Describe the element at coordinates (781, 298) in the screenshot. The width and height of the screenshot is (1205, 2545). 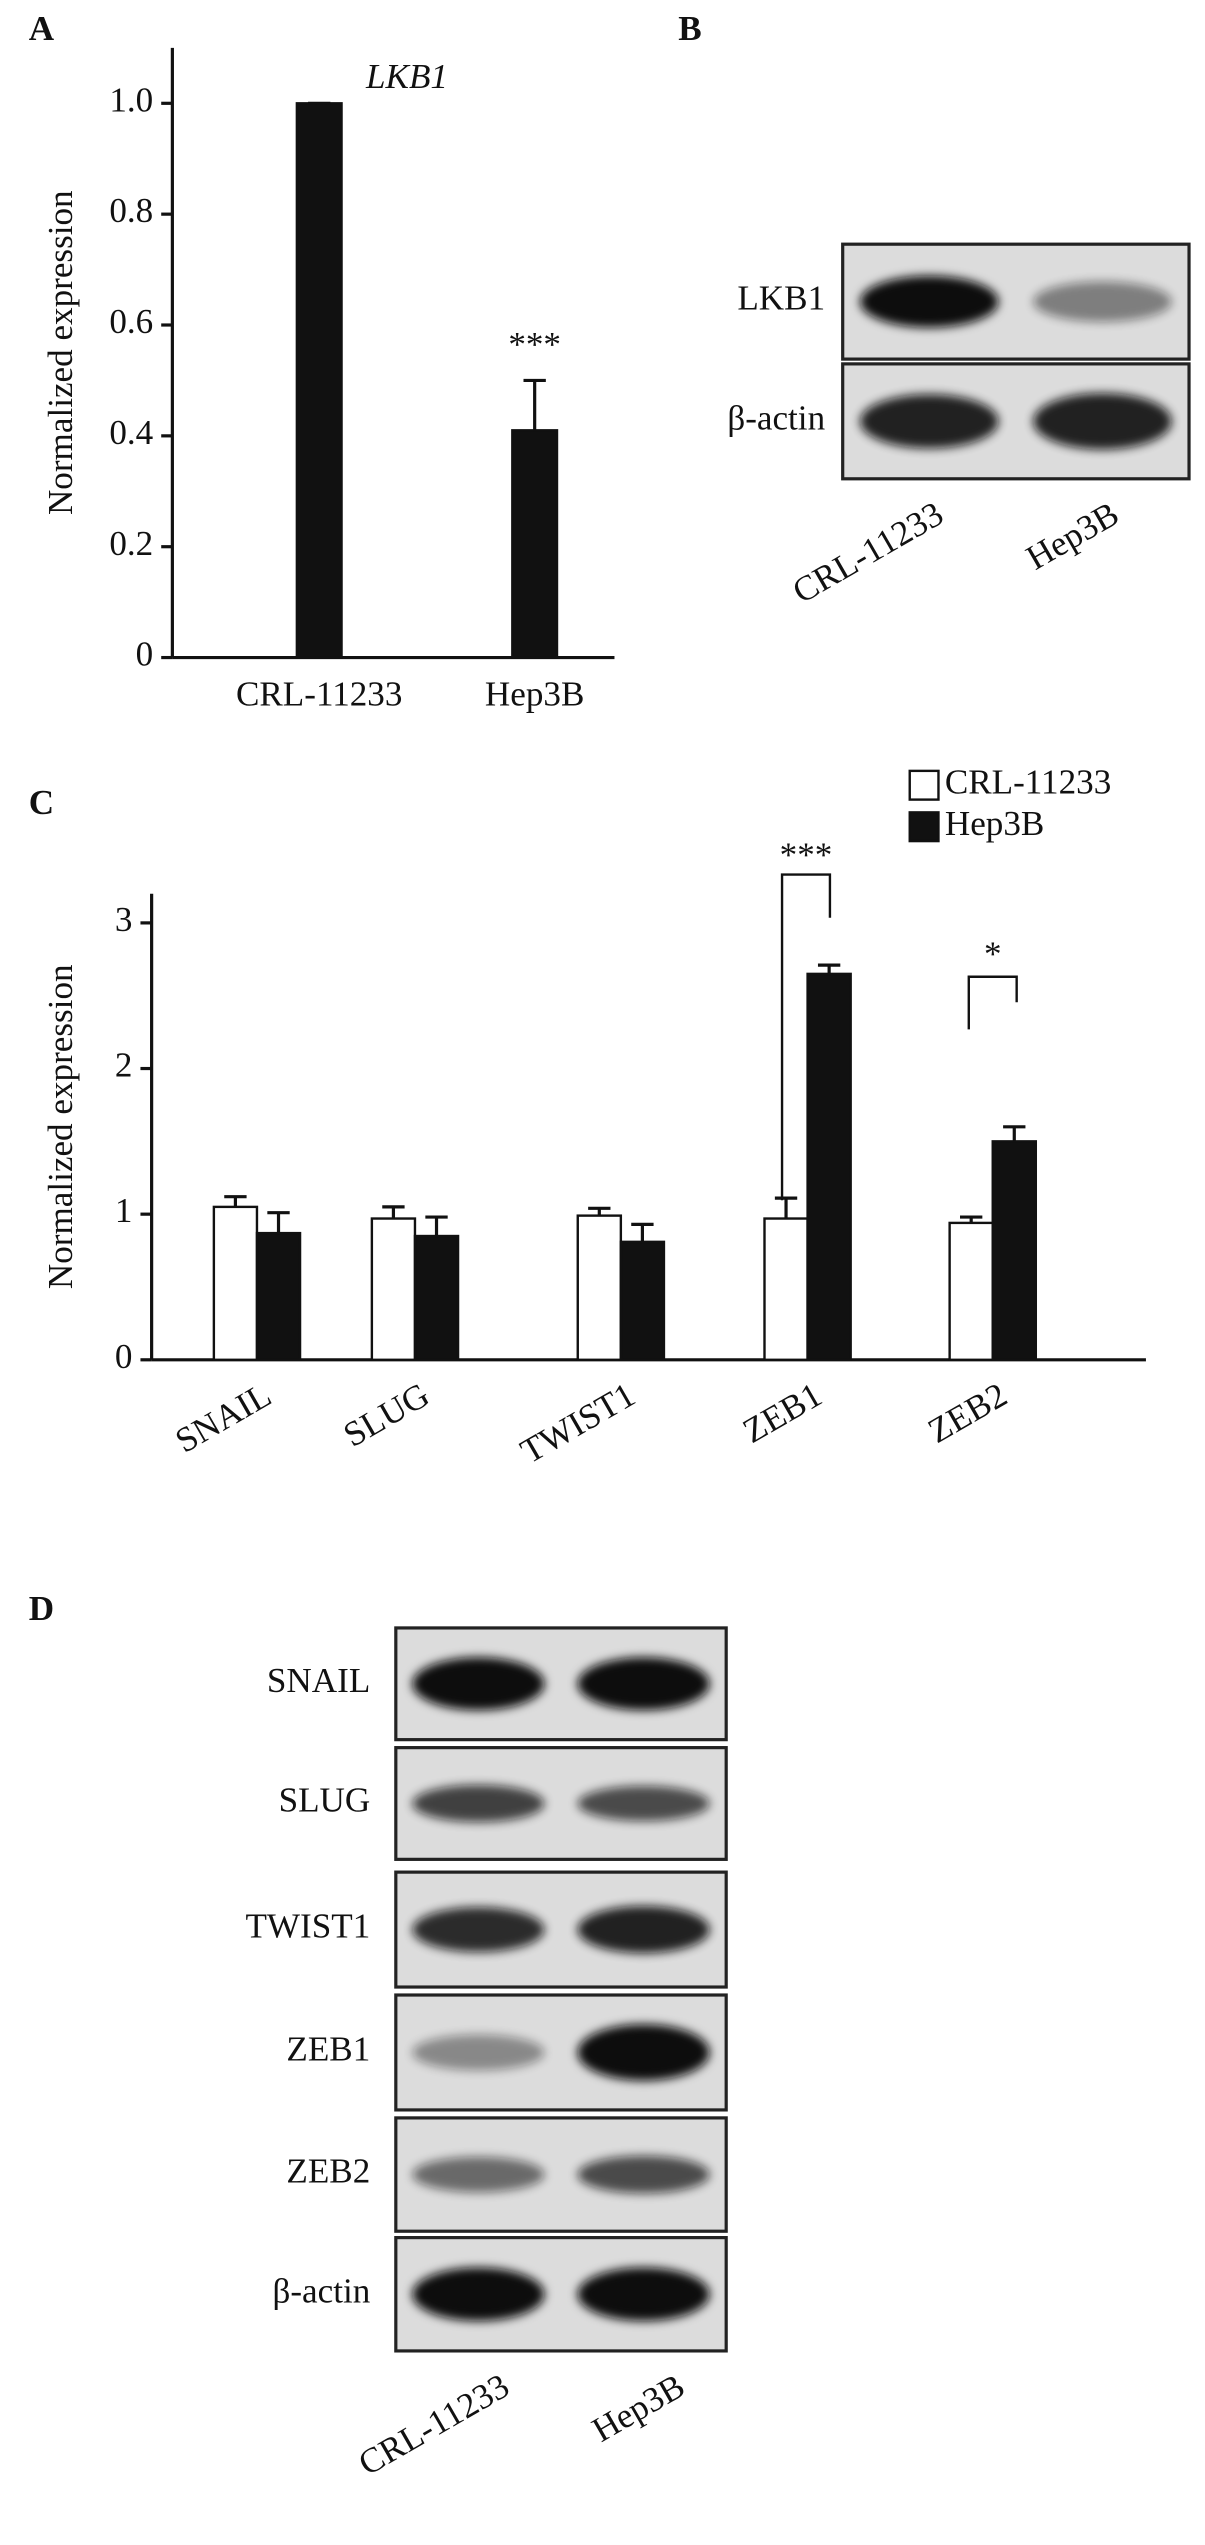
I see `blot-row-label: LKB1` at that location.